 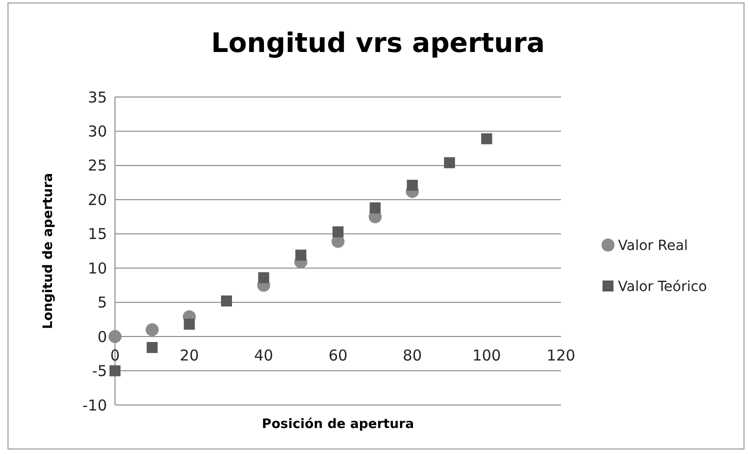 What do you see at coordinates (653, 246) in the screenshot?
I see `legend-label: Valor Real` at bounding box center [653, 246].